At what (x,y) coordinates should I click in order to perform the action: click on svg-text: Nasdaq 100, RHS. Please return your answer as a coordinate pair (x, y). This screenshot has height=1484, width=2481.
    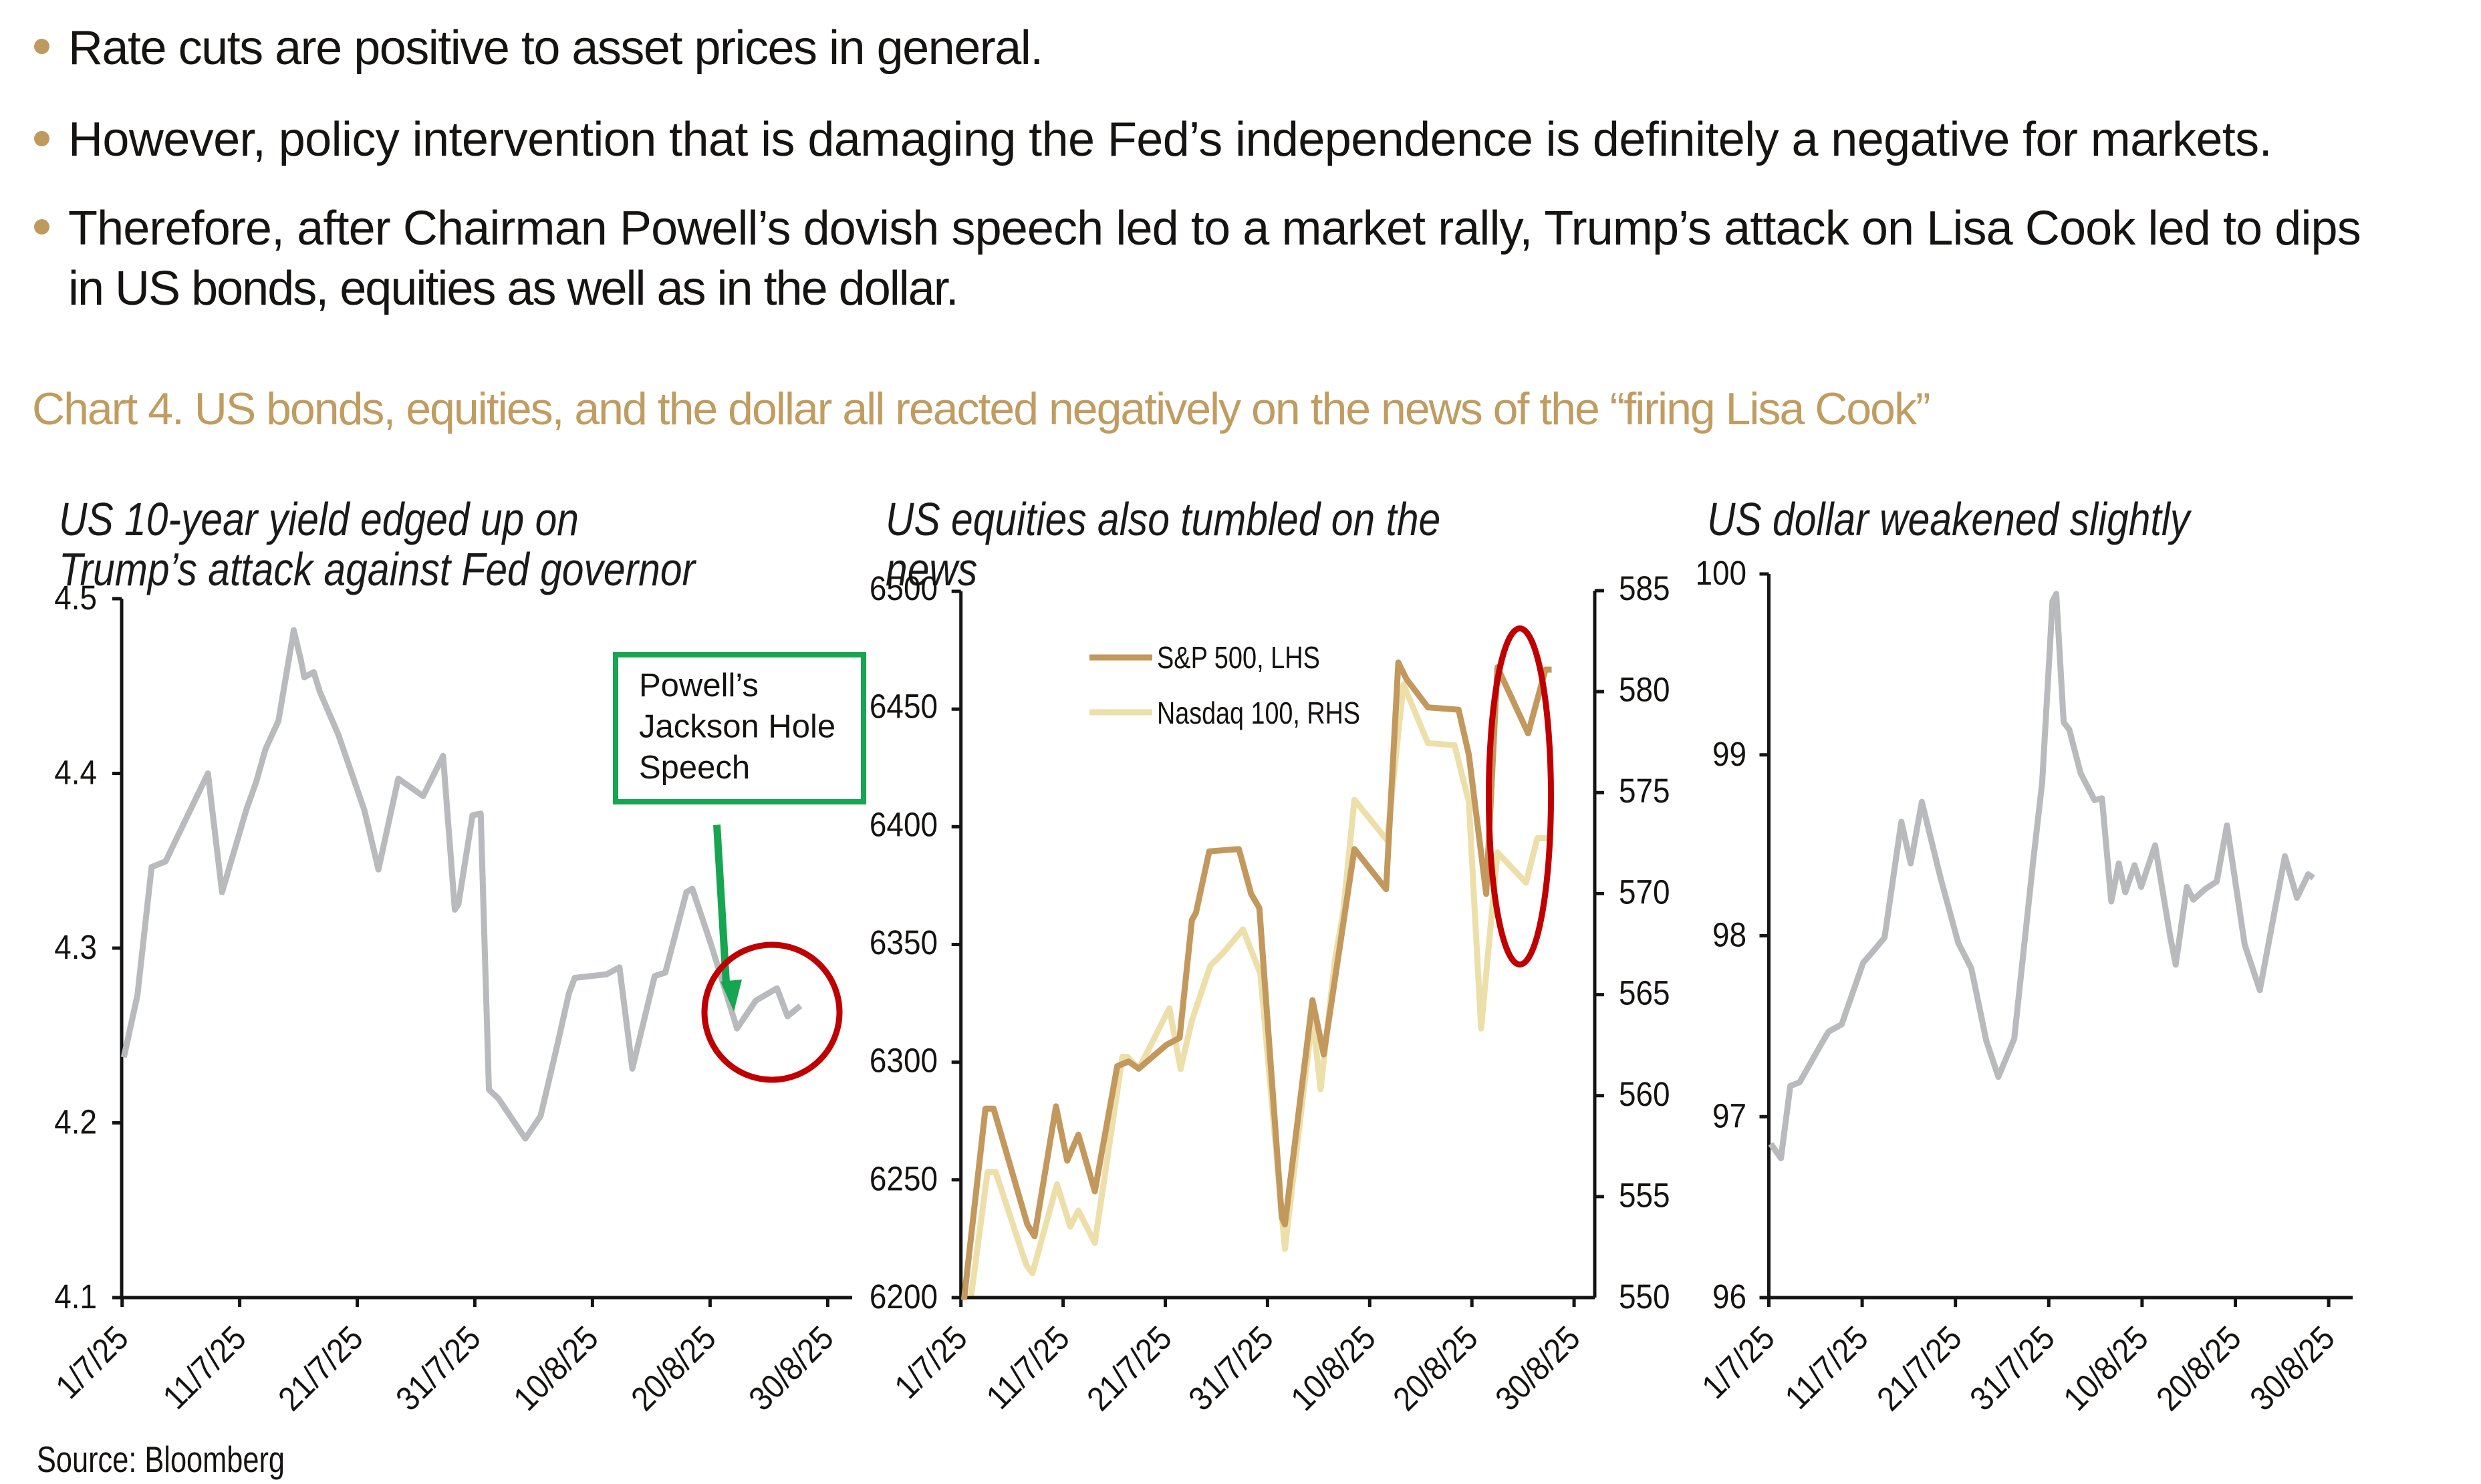
    Looking at the image, I should click on (1258, 713).